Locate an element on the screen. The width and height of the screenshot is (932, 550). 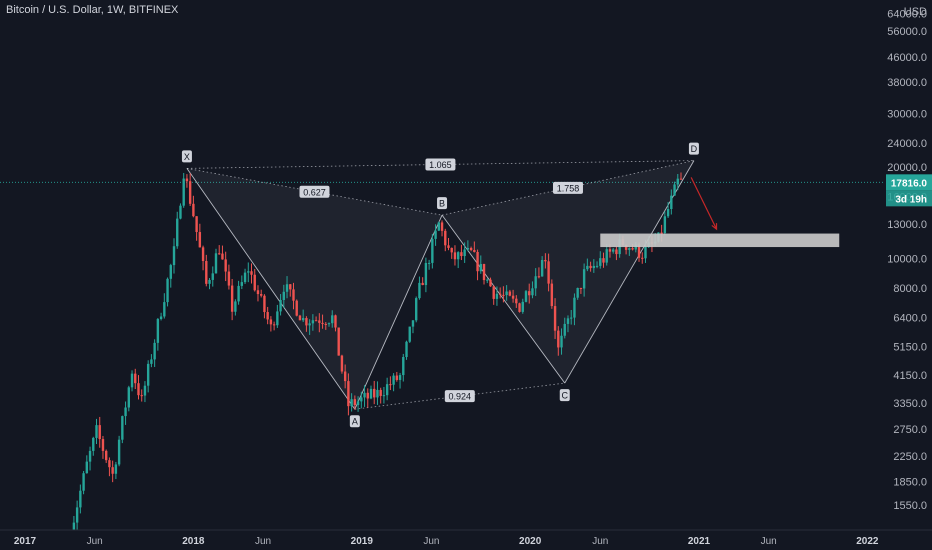
price-badge-text: 17816.0 is located at coordinates (909, 183).